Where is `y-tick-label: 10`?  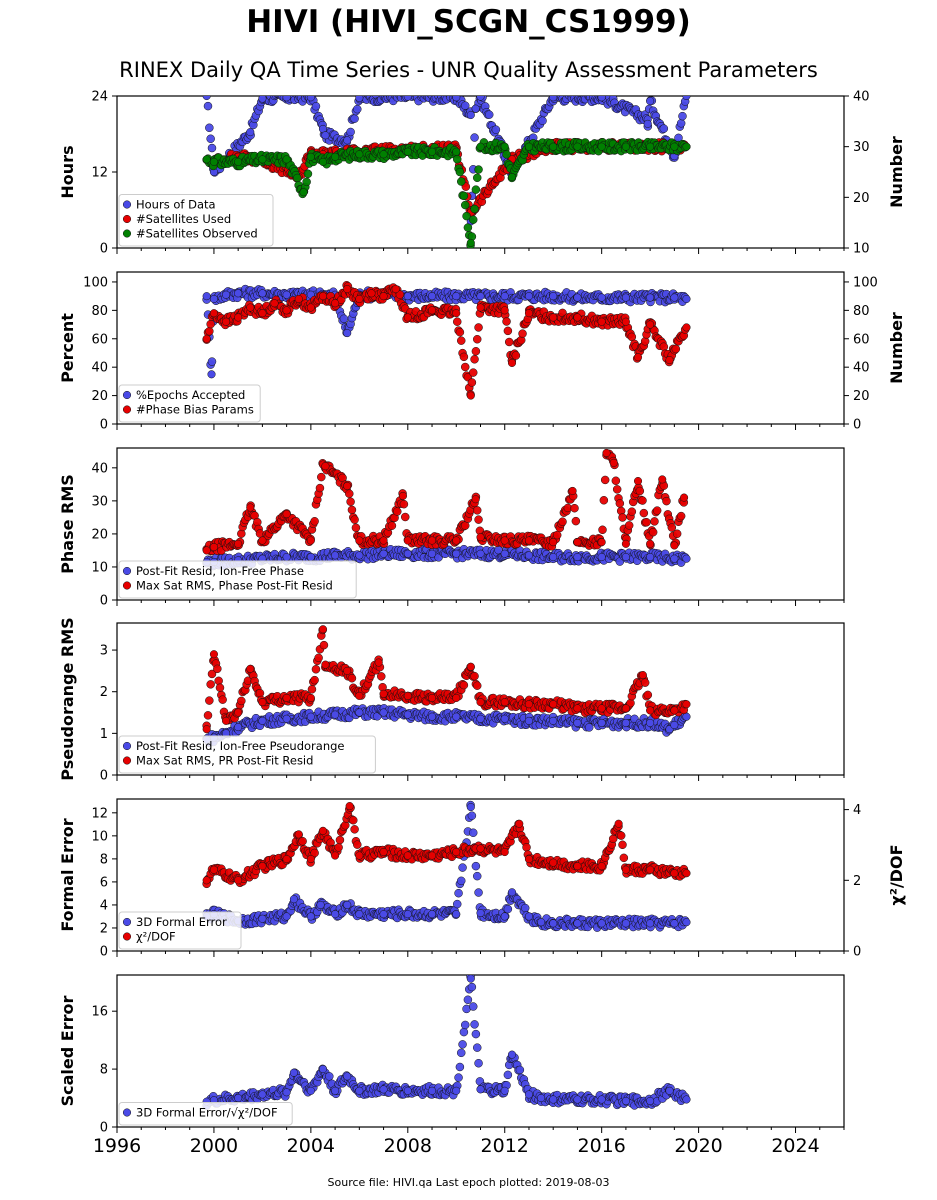
y-tick-label: 10 is located at coordinates (99, 567).